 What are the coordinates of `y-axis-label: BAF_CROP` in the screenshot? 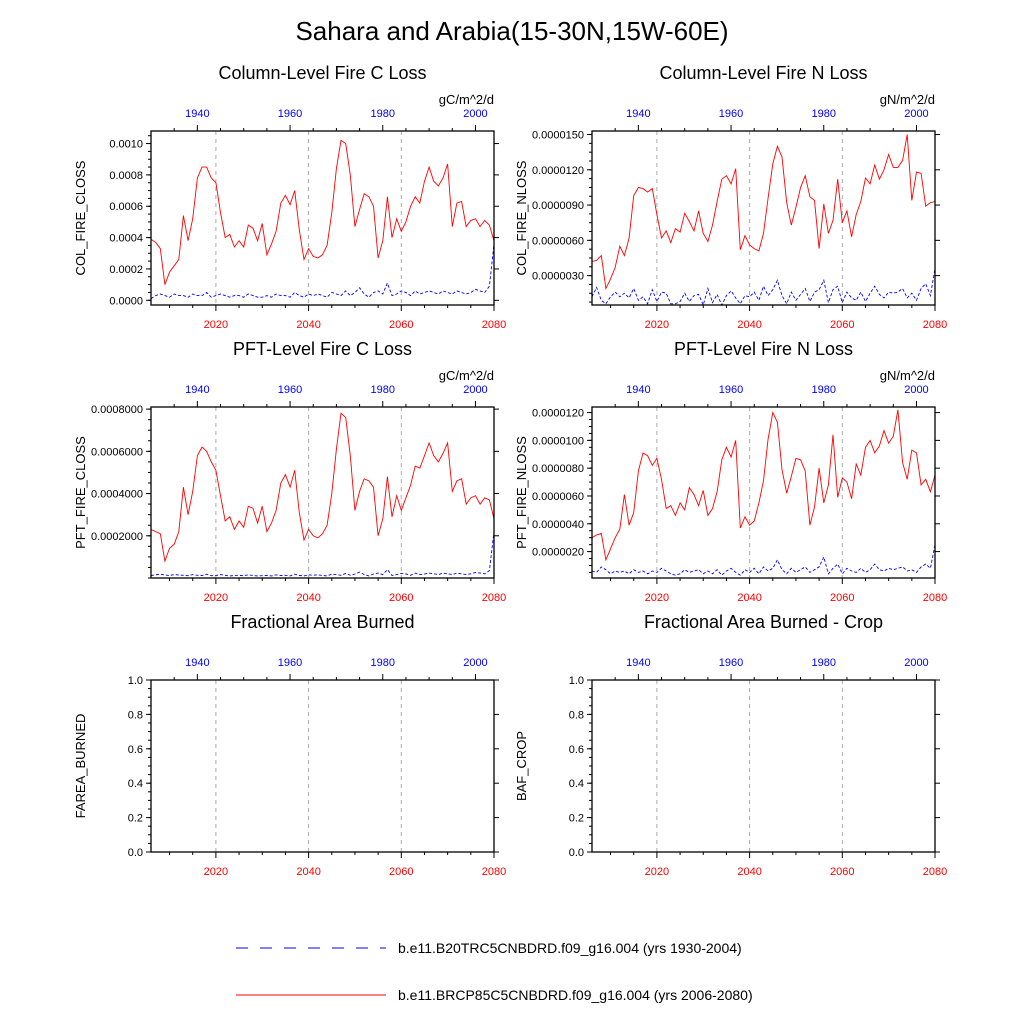 It's located at (521, 766).